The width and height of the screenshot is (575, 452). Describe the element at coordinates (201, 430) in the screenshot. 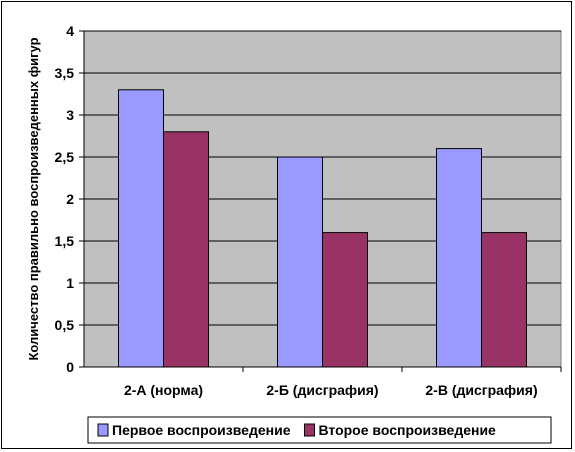

I see `legend-label: Первое воспроизведение` at that location.